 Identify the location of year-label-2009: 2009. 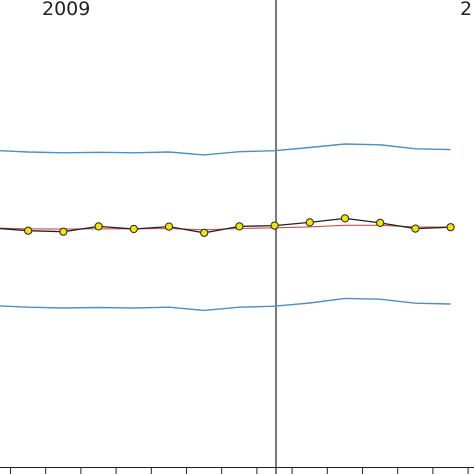
(66, 10).